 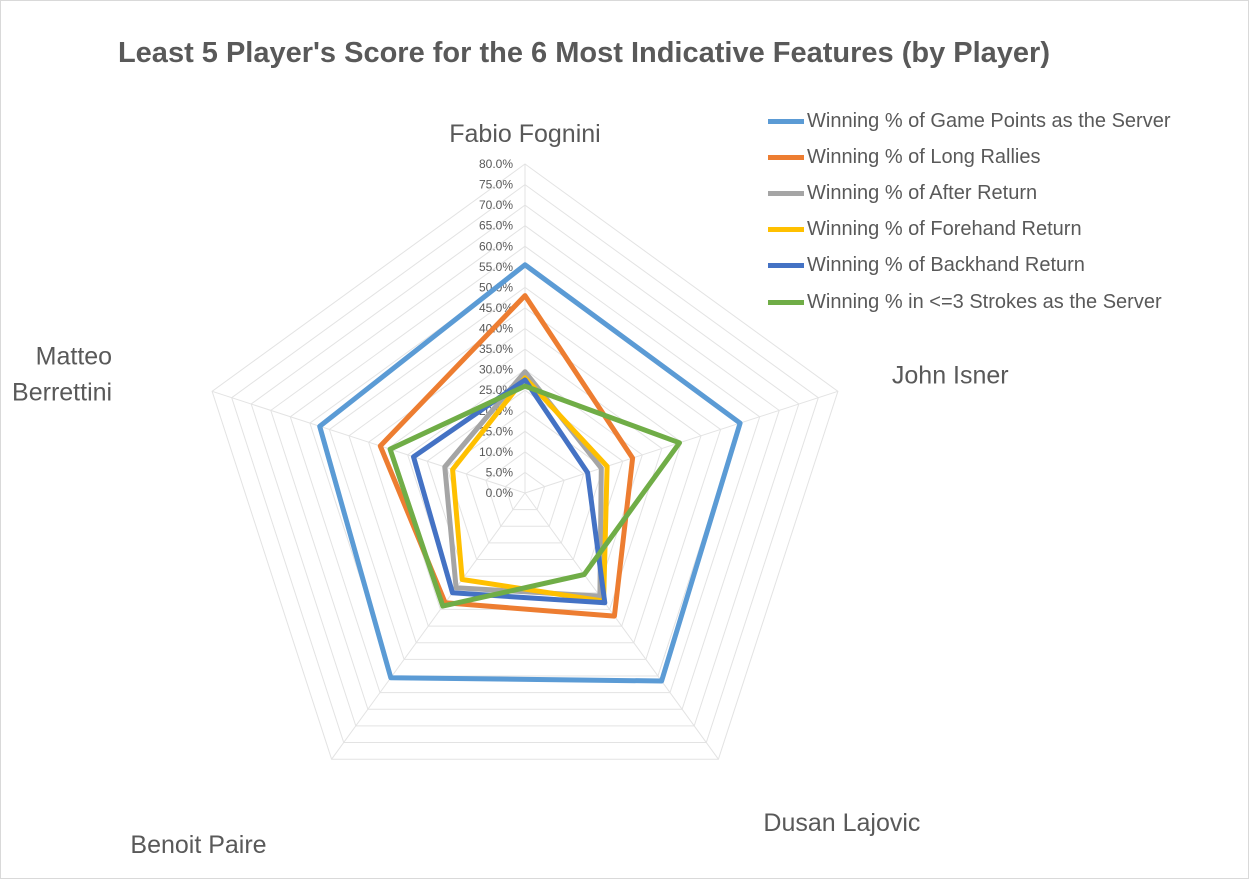 What do you see at coordinates (496, 226) in the screenshot?
I see `tick-label: 65.0%` at bounding box center [496, 226].